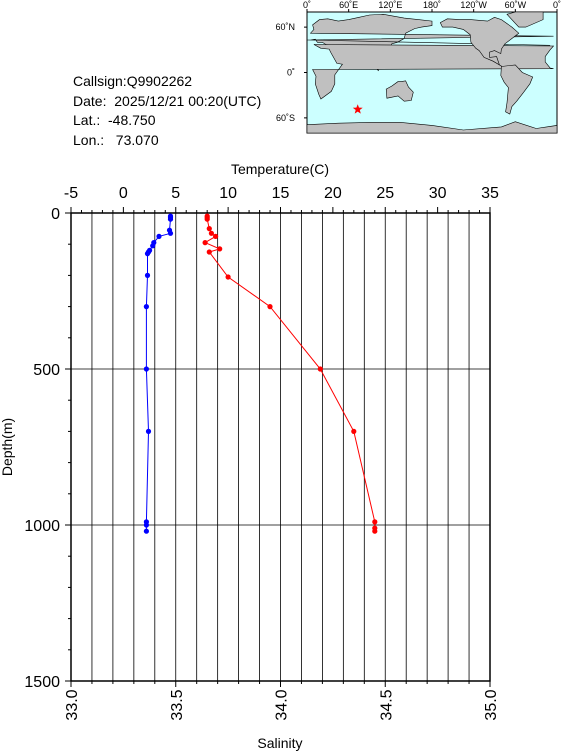 This screenshot has width=564, height=751. I want to click on temp-tick-label: 0, so click(123, 193).